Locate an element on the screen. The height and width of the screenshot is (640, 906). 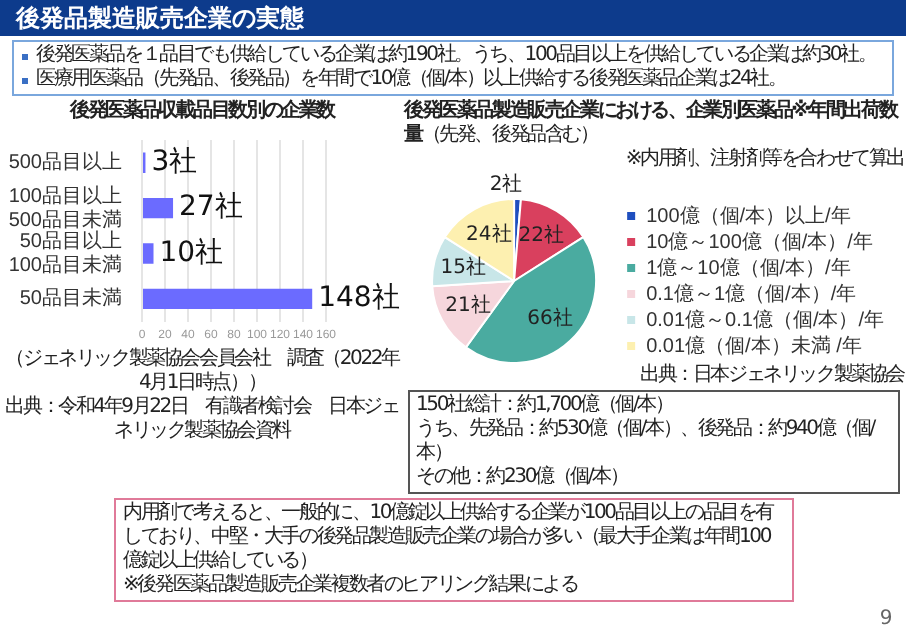
data-label: 22社 is located at coordinates (541, 235).